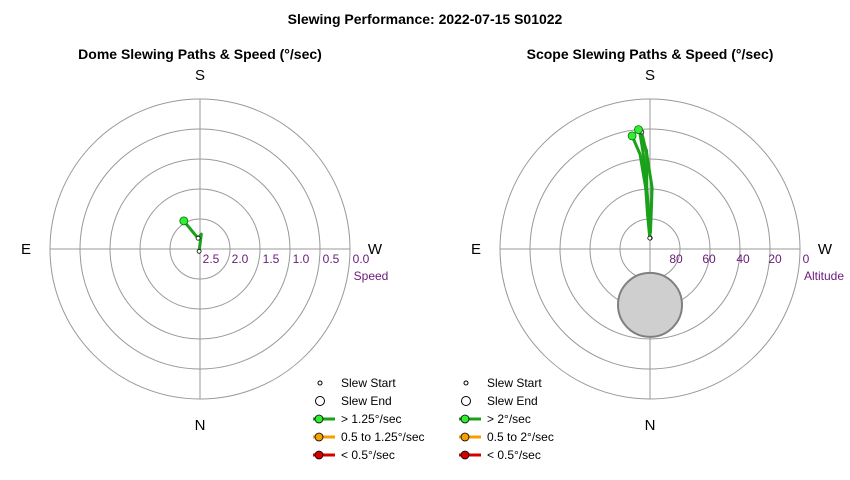 This screenshot has width=850, height=480. Describe the element at coordinates (366, 401) in the screenshot. I see `dome-legend-end: Slew End` at that location.